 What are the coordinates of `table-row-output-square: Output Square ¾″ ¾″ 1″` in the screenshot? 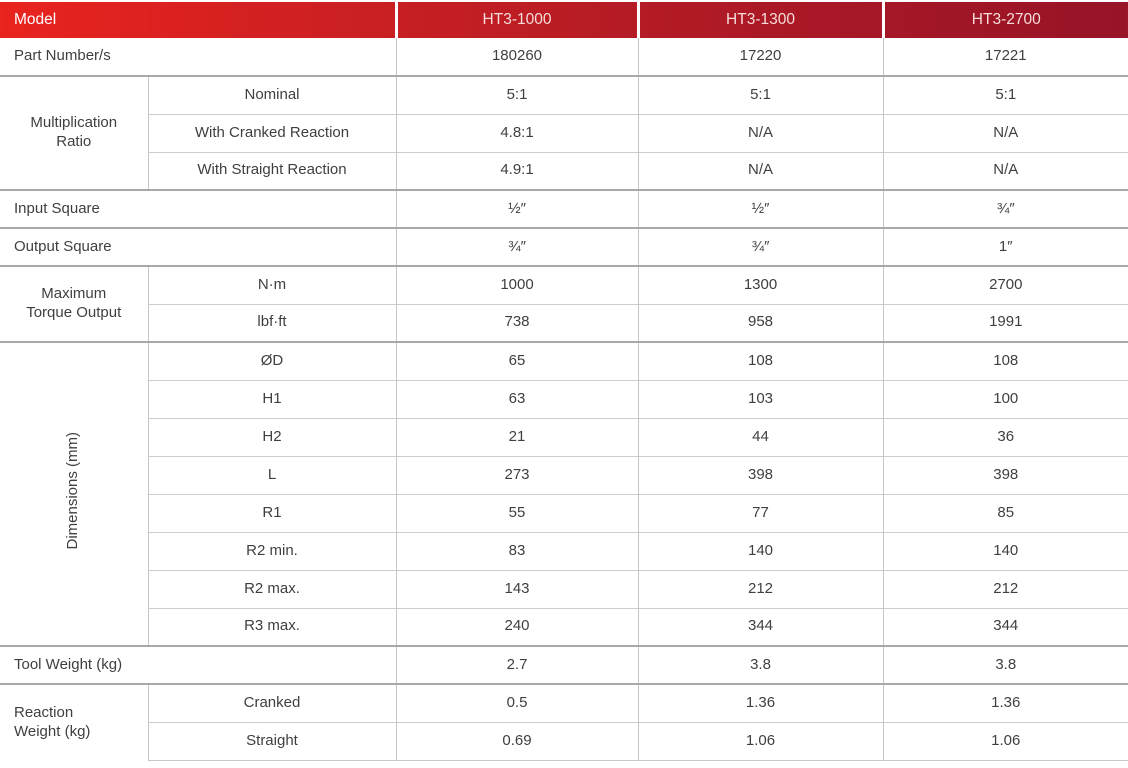 It's located at (564, 246).